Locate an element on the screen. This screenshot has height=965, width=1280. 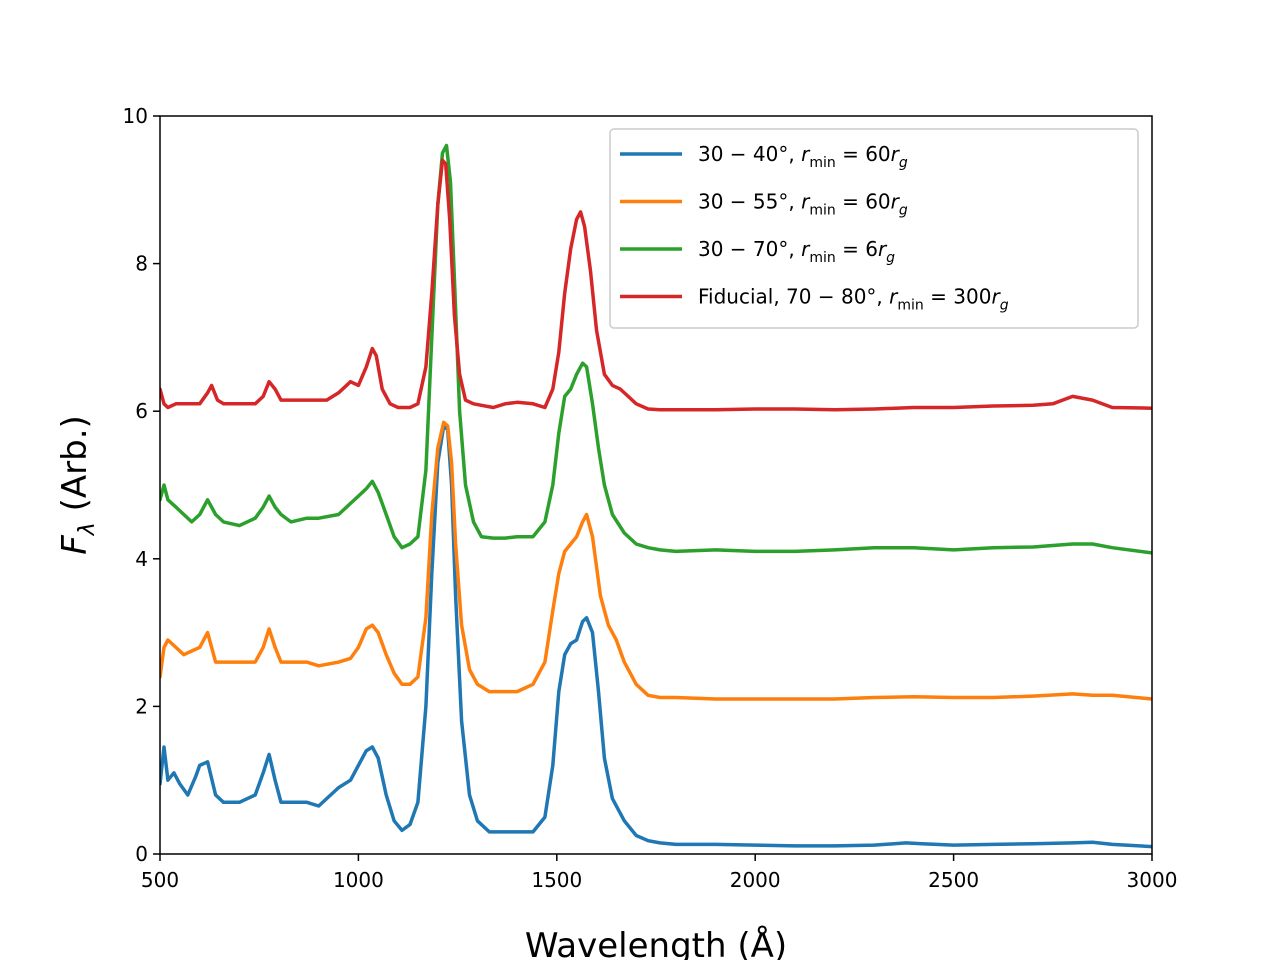
x-tick-label: 1000 is located at coordinates (358, 880).